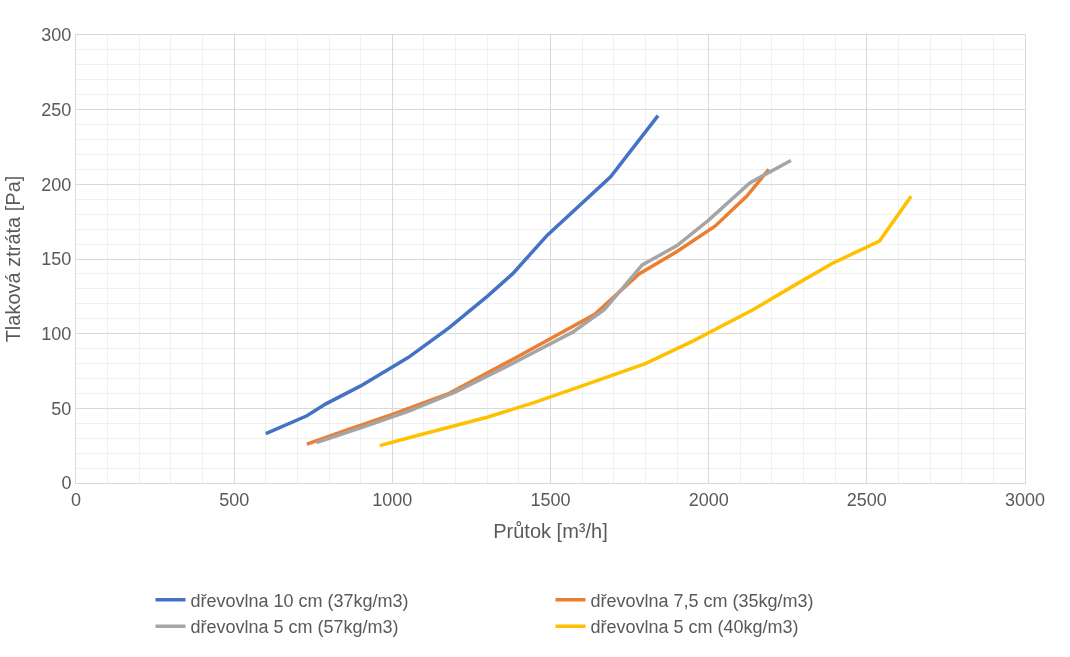 Image resolution: width=1070 pixels, height=657 pixels. Describe the element at coordinates (294, 627) in the screenshot. I see `legend-label: dřevovlna 5 cm (57kg/m3)` at that location.